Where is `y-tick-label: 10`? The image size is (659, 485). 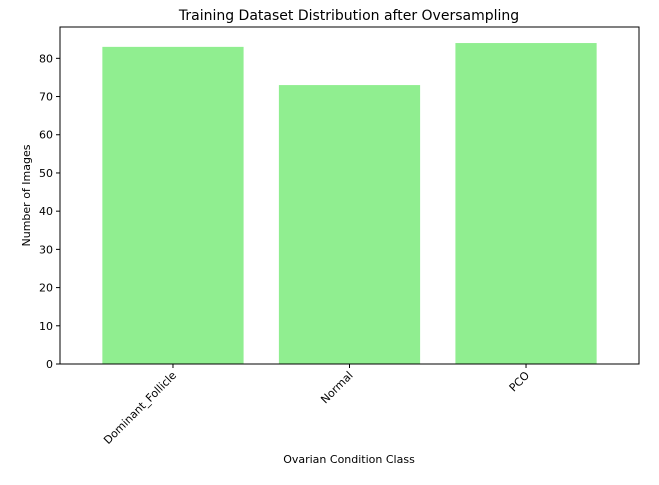 y-tick-label: 10 is located at coordinates (46, 326).